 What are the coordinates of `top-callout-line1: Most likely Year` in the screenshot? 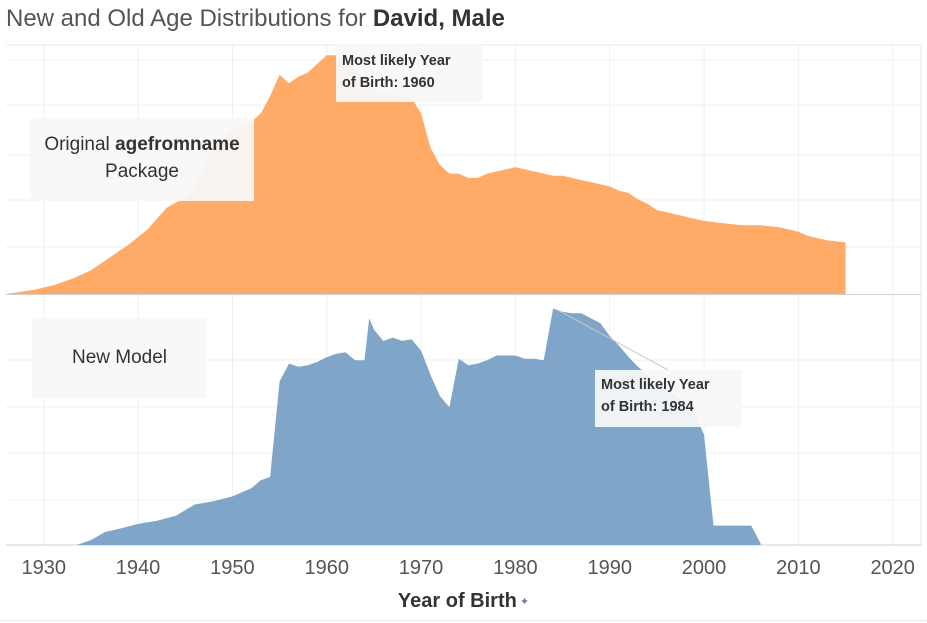 It's located at (396, 61).